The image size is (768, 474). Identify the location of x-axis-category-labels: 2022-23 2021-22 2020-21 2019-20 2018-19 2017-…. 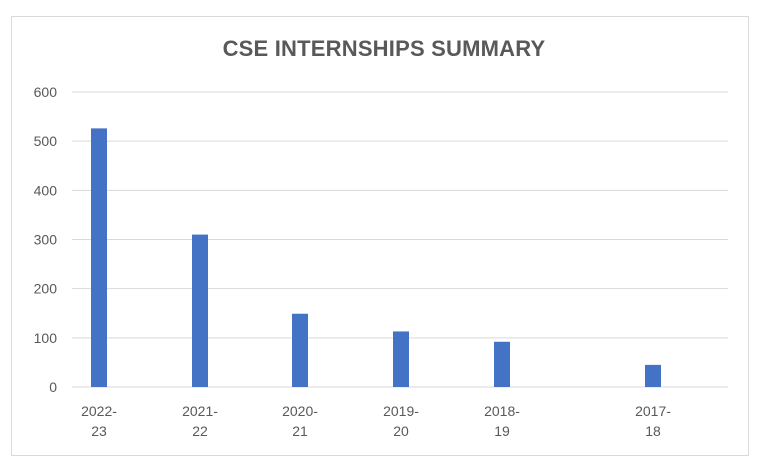
(376, 421).